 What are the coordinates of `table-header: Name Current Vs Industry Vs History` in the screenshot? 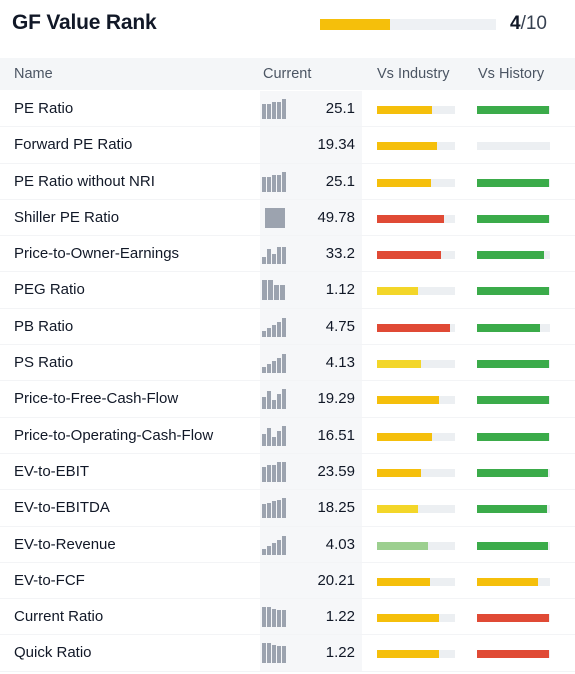 It's located at (287, 74).